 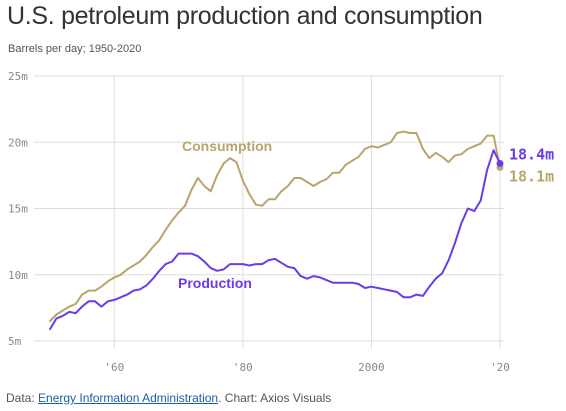 I want to click on chart-subtitle: Barrels per day; 1950-2020, so click(x=75, y=49).